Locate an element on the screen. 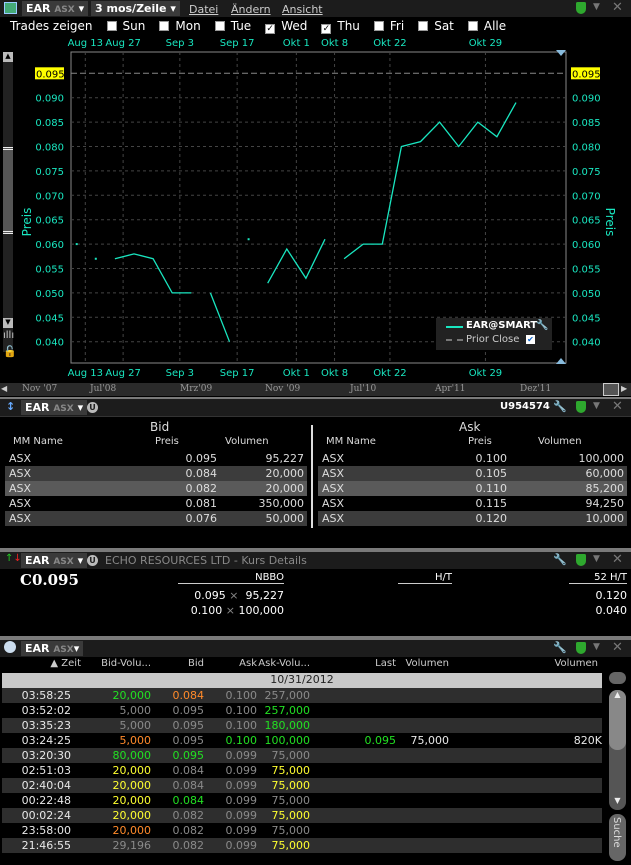 Image resolution: width=631 pixels, height=865 pixels. ask-row: ASX 0.100 100,000 is located at coordinates (472, 458).